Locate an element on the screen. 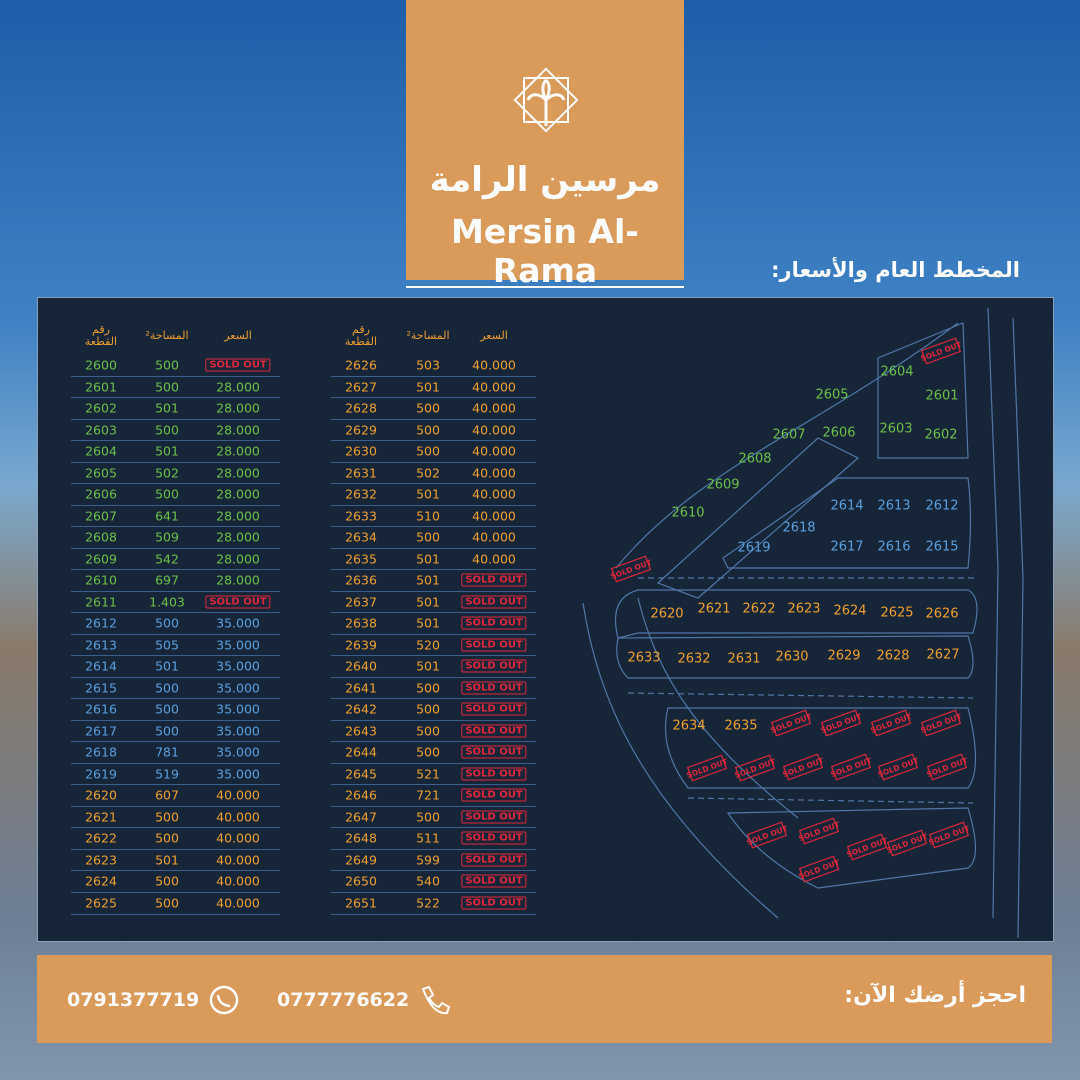 The width and height of the screenshot is (1080, 1080). table-cell: 599 is located at coordinates (428, 860).